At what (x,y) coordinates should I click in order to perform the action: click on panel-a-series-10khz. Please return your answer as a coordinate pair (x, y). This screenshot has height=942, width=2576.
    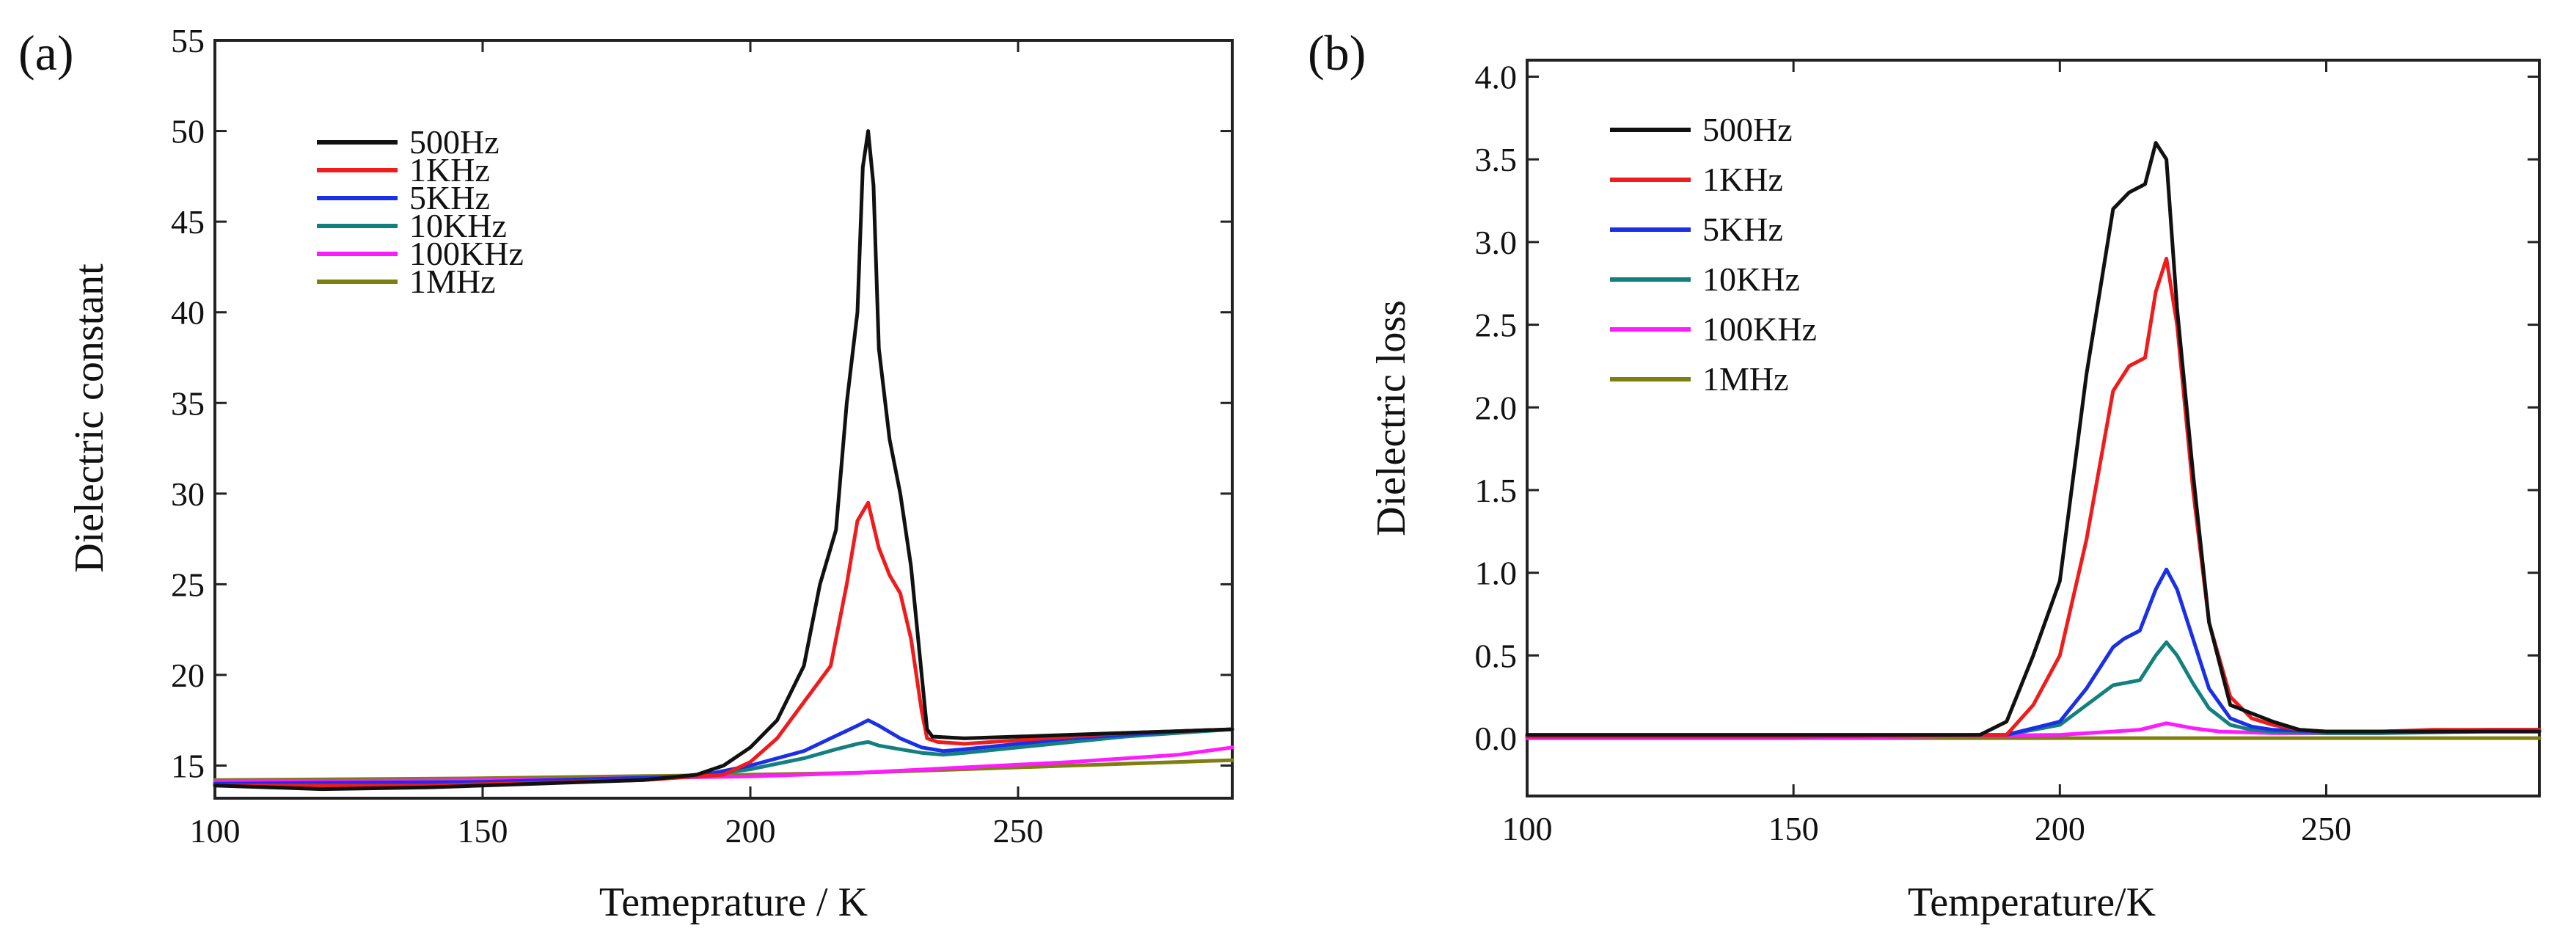
    Looking at the image, I should click on (723, 756).